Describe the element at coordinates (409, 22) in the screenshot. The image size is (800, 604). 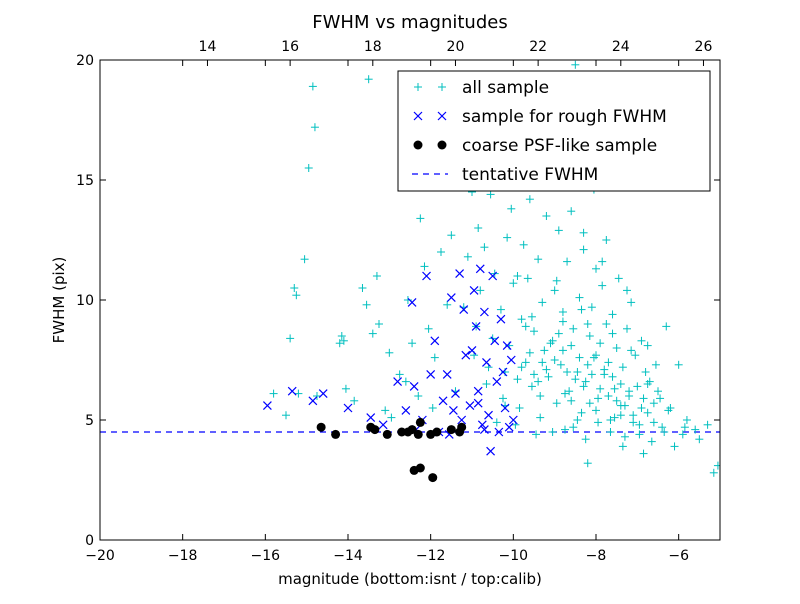
I see `chart-title: FWHM vs magnitudes` at that location.